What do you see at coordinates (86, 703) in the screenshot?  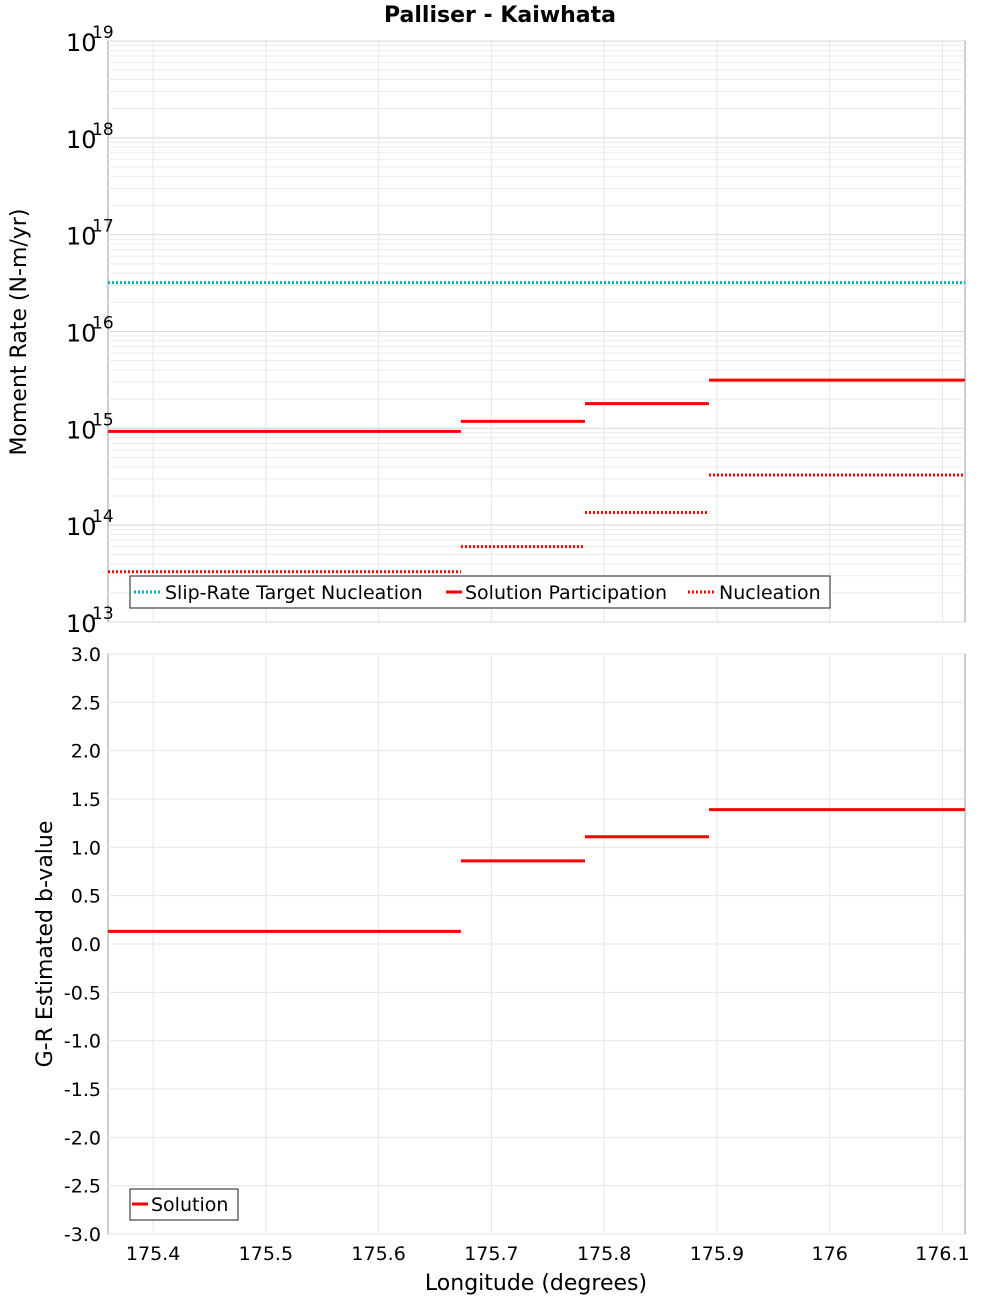 I see `y-tick-label: 2.5` at bounding box center [86, 703].